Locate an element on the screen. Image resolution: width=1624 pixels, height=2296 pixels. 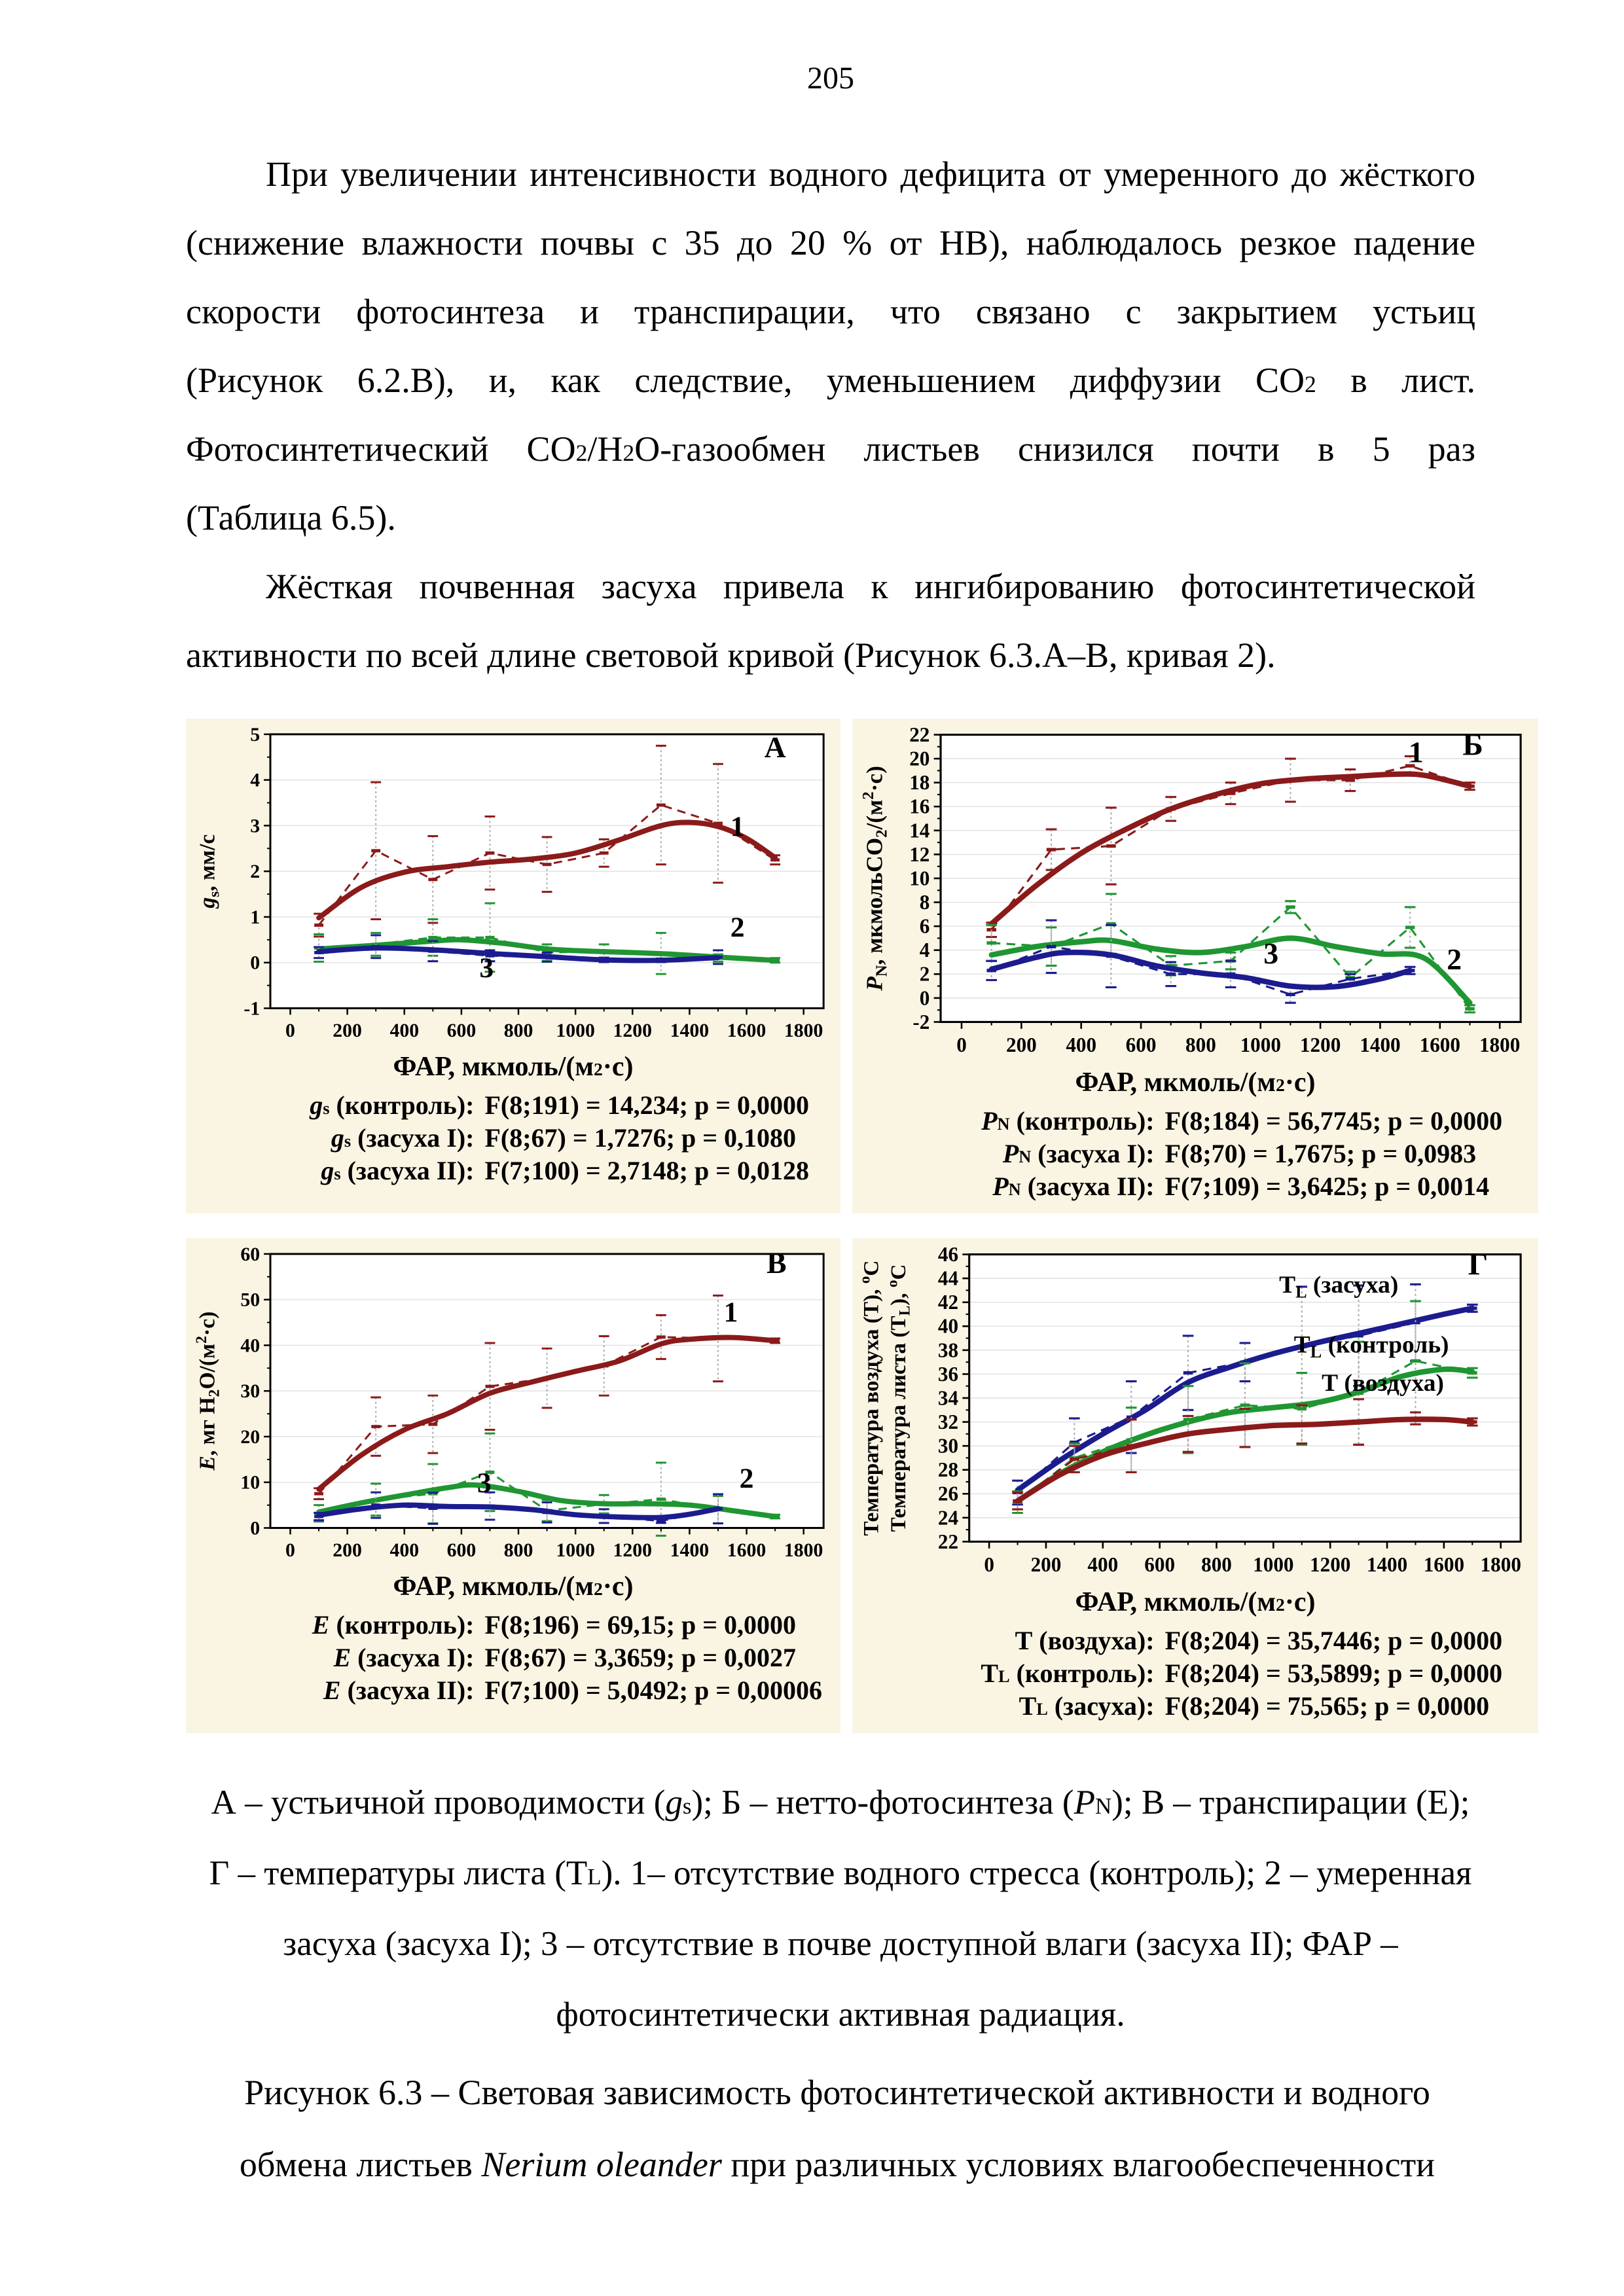
y-tick-label: 22 is located at coordinates (919, 735).